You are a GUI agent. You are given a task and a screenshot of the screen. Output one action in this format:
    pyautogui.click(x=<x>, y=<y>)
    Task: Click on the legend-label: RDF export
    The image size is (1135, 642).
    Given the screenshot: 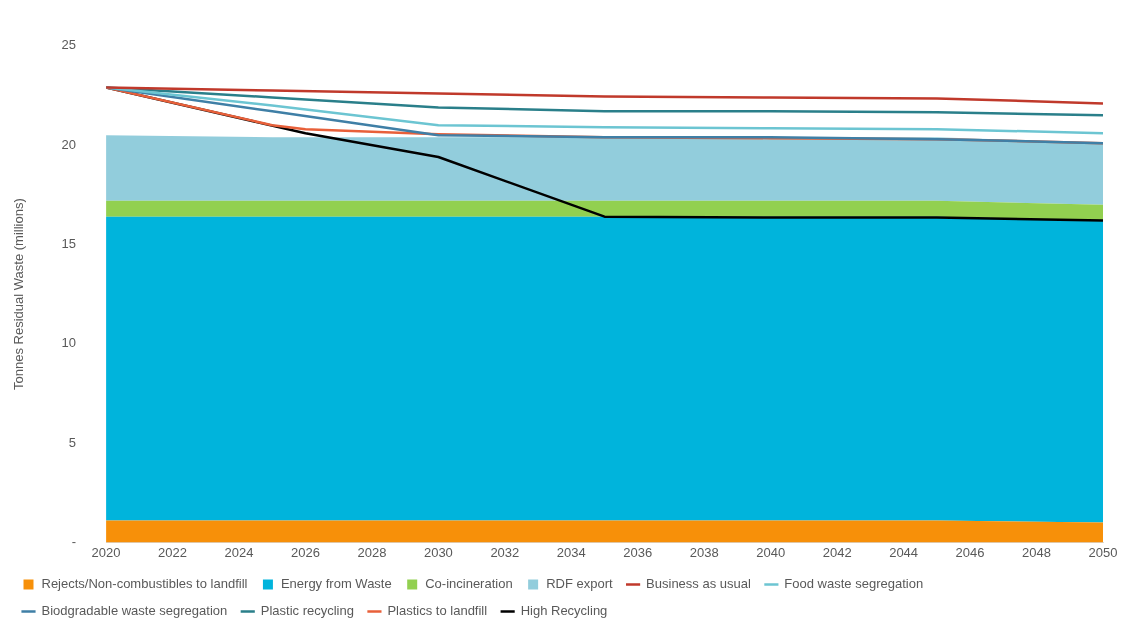 What is the action you would take?
    pyautogui.click(x=579, y=584)
    